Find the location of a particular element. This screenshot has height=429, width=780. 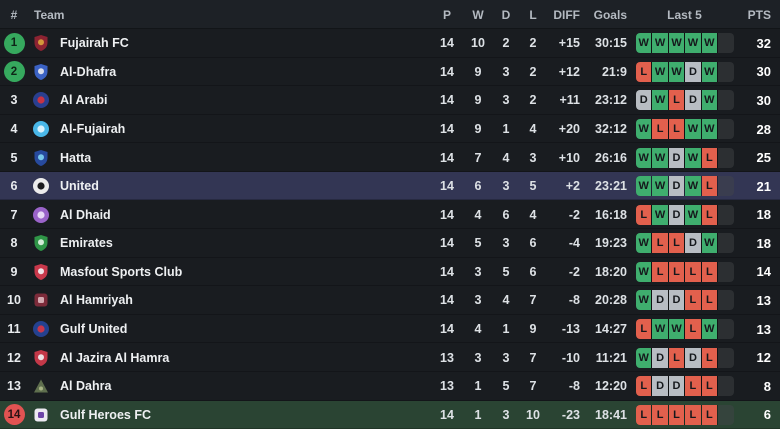

goals-value: 16:18 is located at coordinates (611, 214).